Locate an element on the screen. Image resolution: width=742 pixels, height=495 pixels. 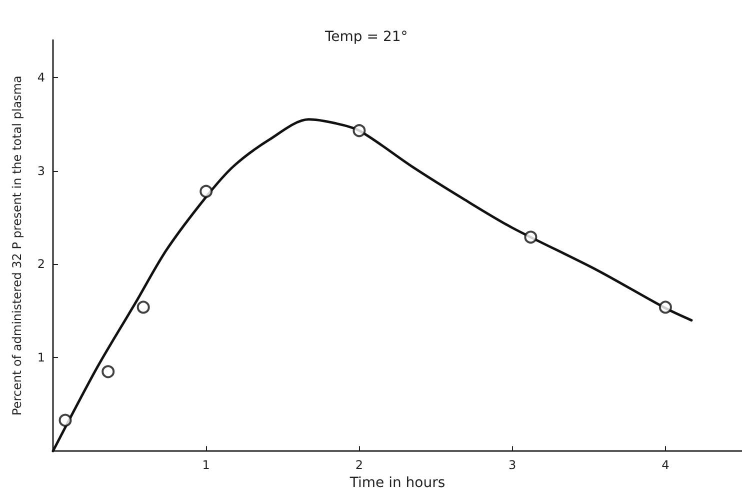
annotation: Temp = 21° is located at coordinates (366, 37).